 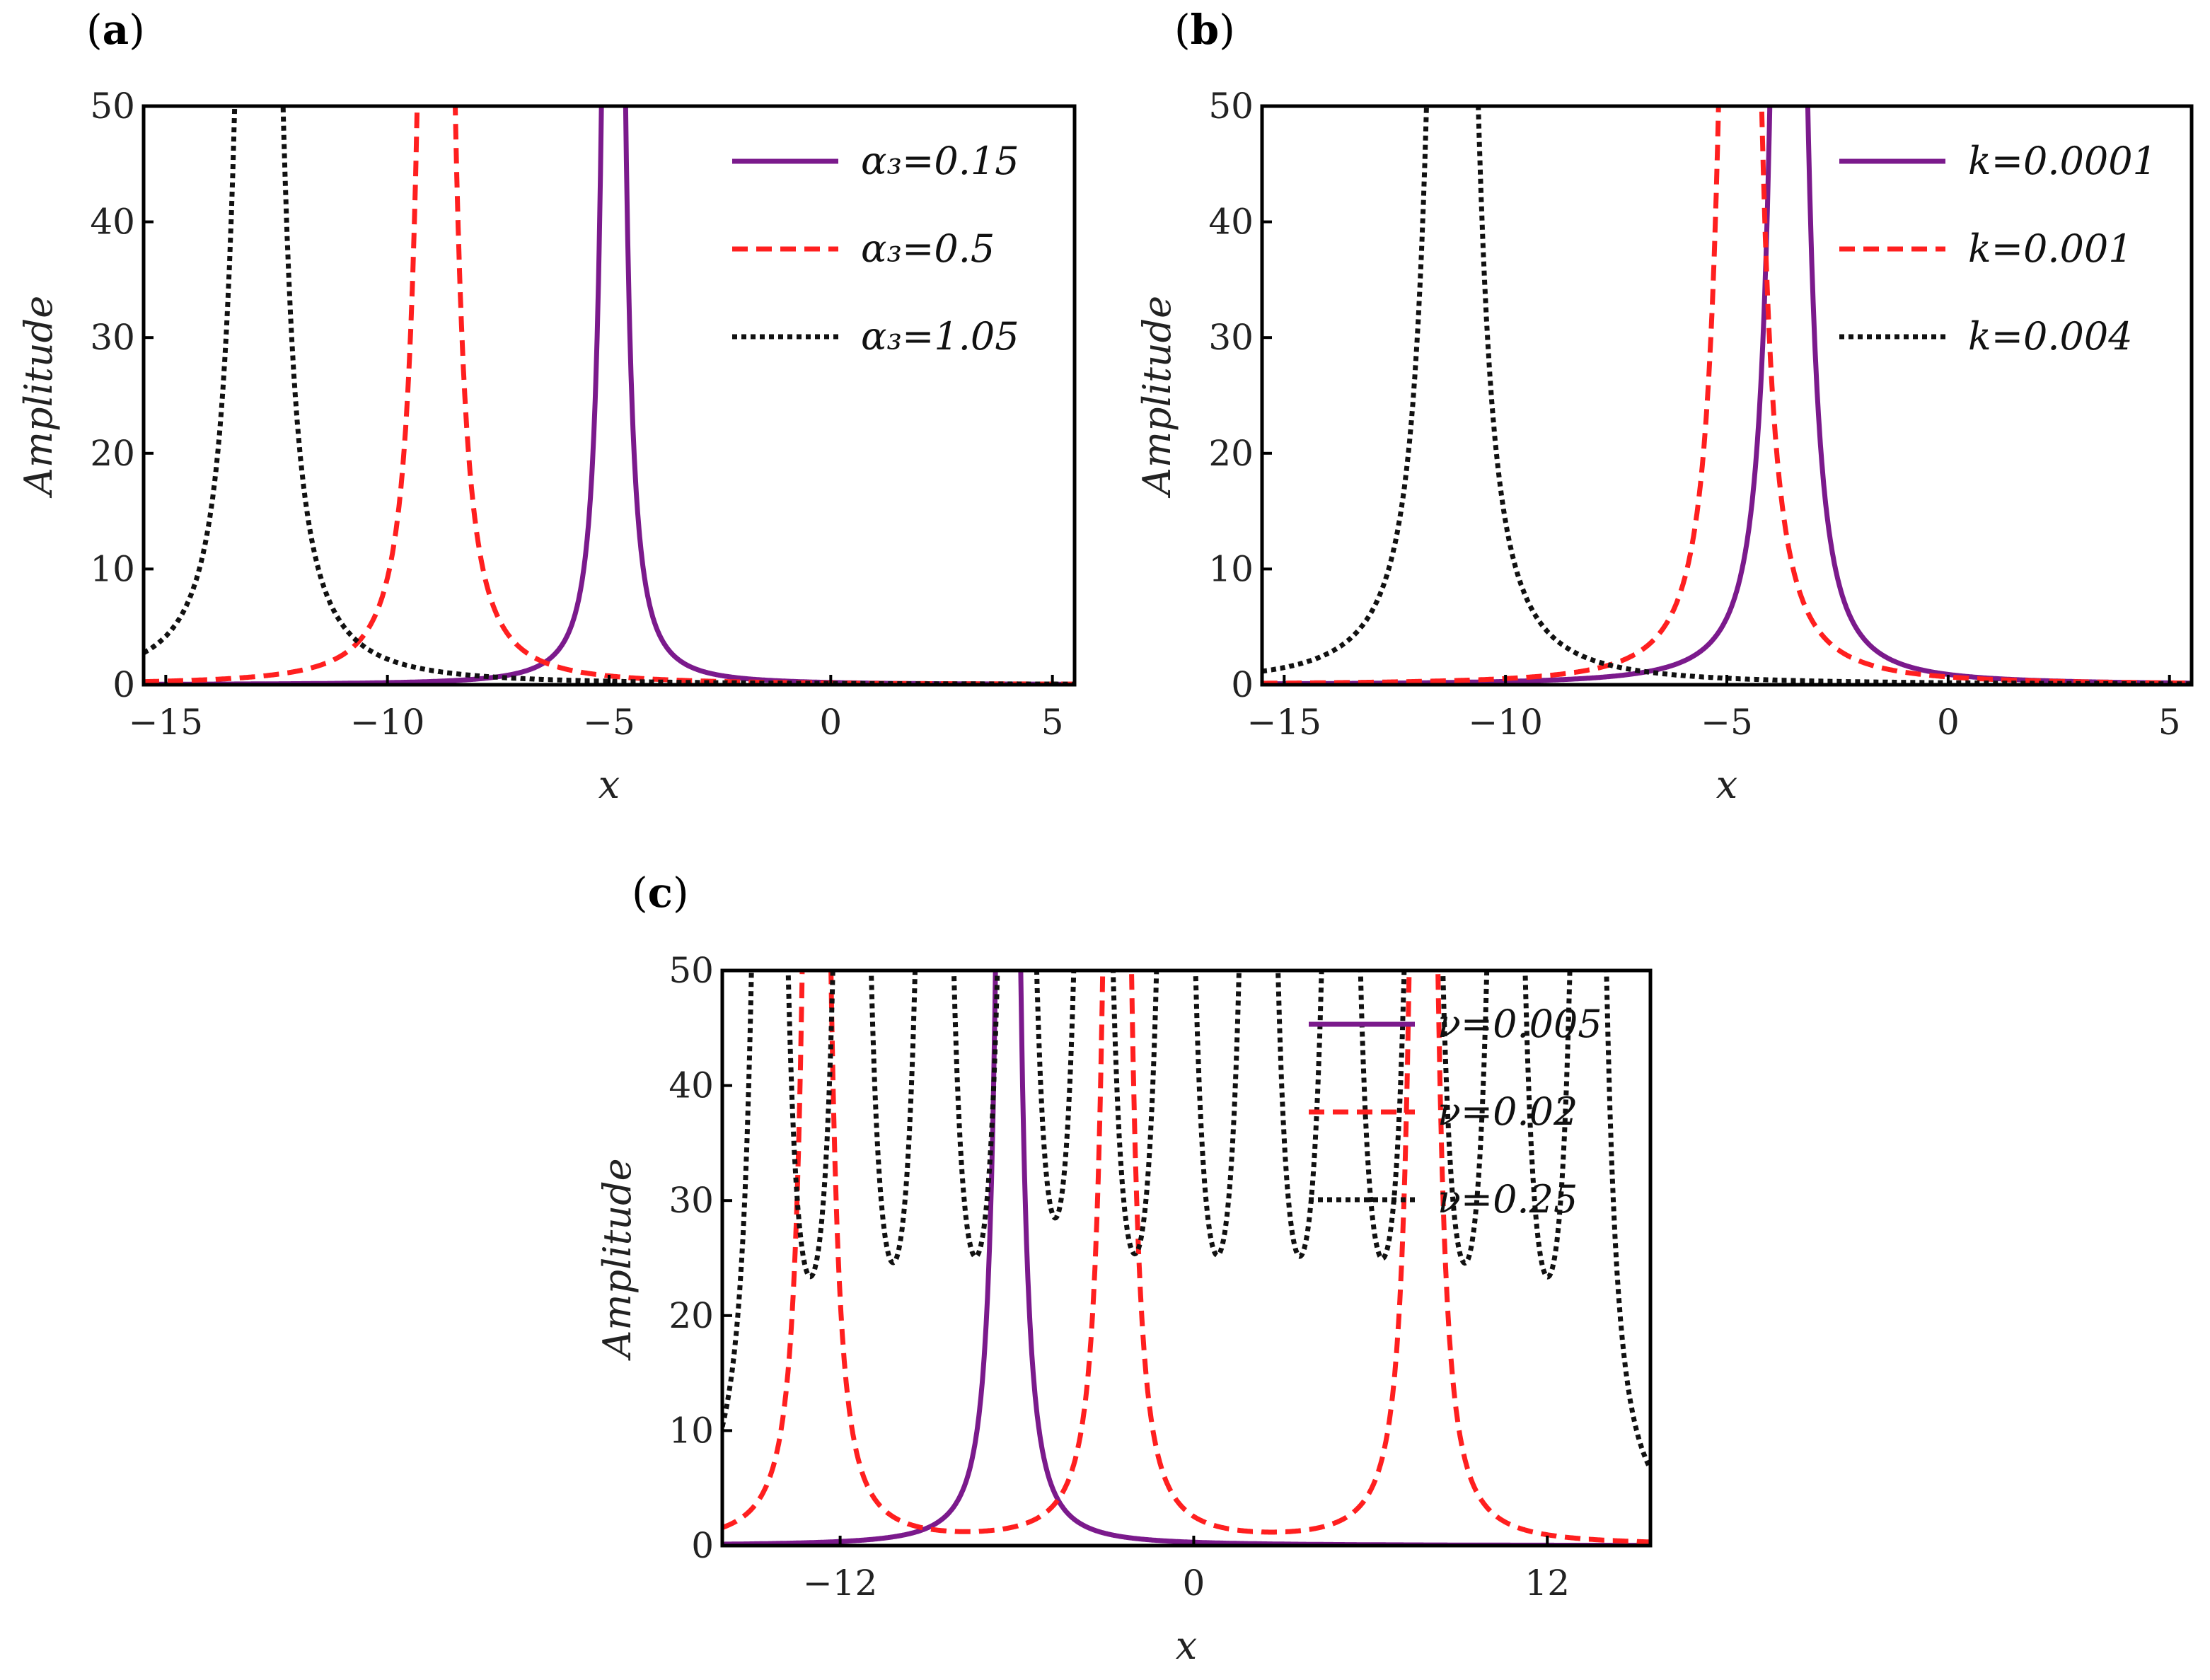 I want to click on x-tick-label-b: 0, so click(x=1948, y=722).